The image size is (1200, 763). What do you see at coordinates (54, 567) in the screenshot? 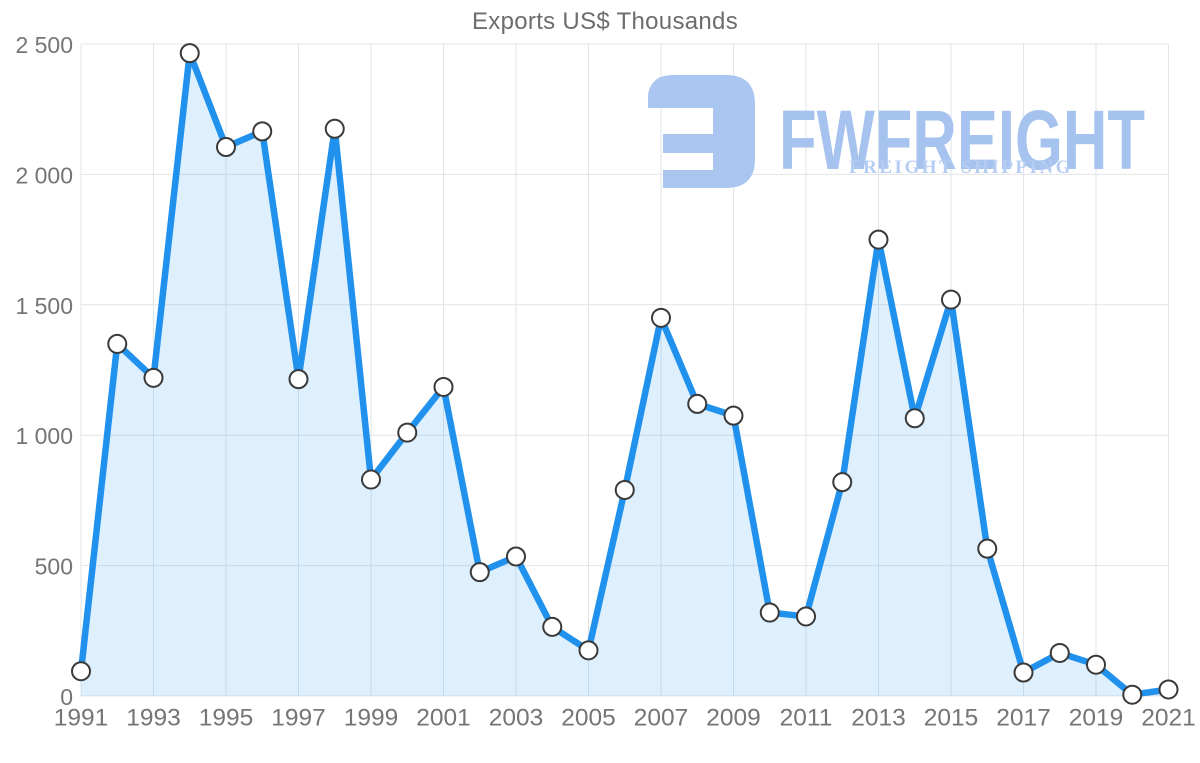
I see `y-tick-label: 500` at bounding box center [54, 567].